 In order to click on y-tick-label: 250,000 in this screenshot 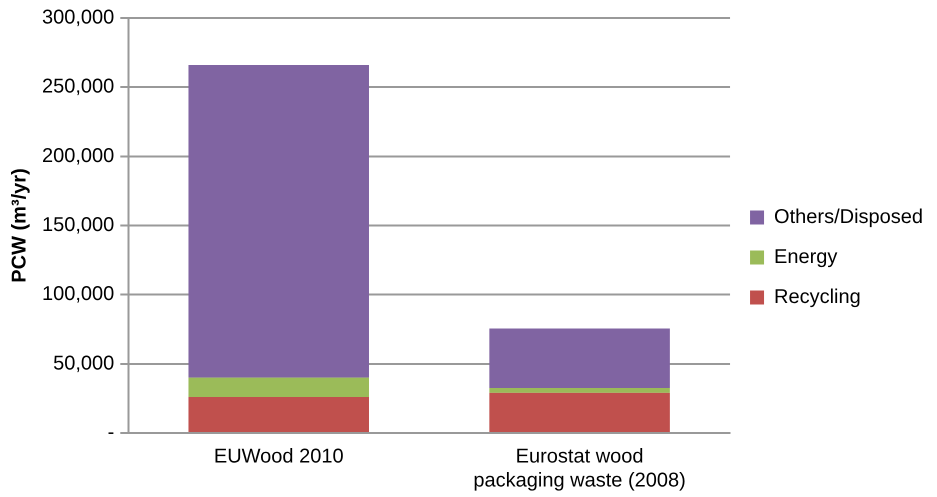, I will do `click(78, 87)`.